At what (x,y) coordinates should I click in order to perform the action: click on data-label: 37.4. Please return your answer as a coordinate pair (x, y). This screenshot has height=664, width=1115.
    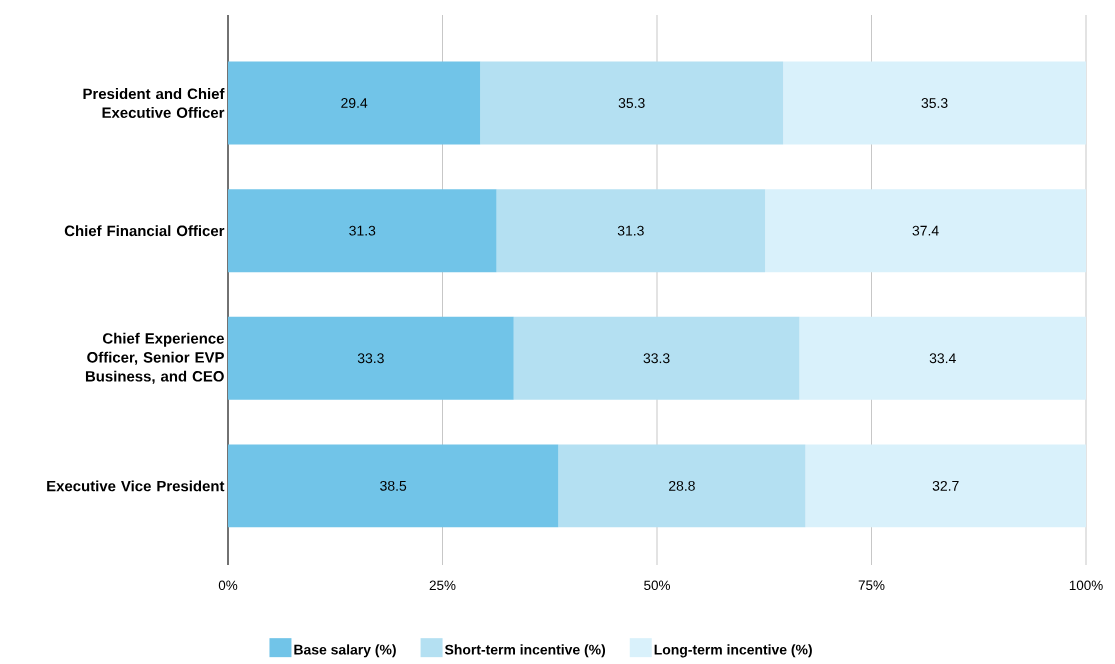
    Looking at the image, I should click on (925, 230).